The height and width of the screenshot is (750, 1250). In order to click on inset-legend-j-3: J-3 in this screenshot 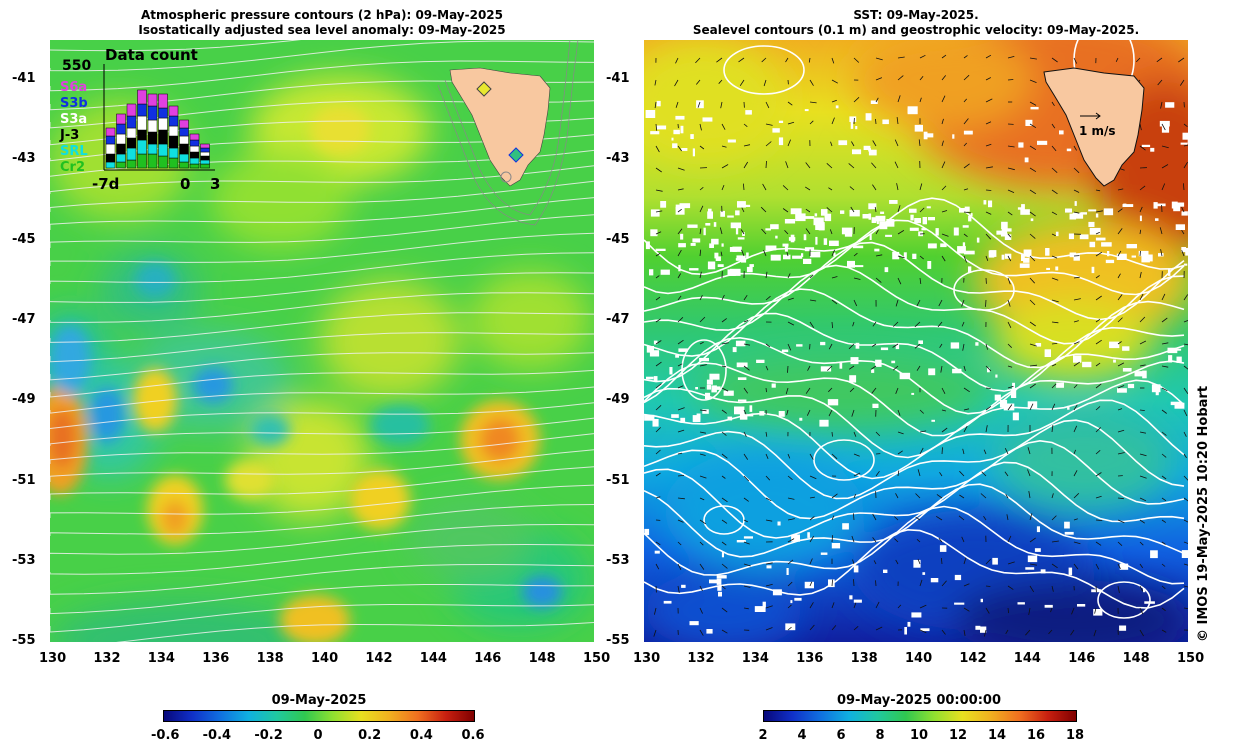, I will do `click(70, 135)`.